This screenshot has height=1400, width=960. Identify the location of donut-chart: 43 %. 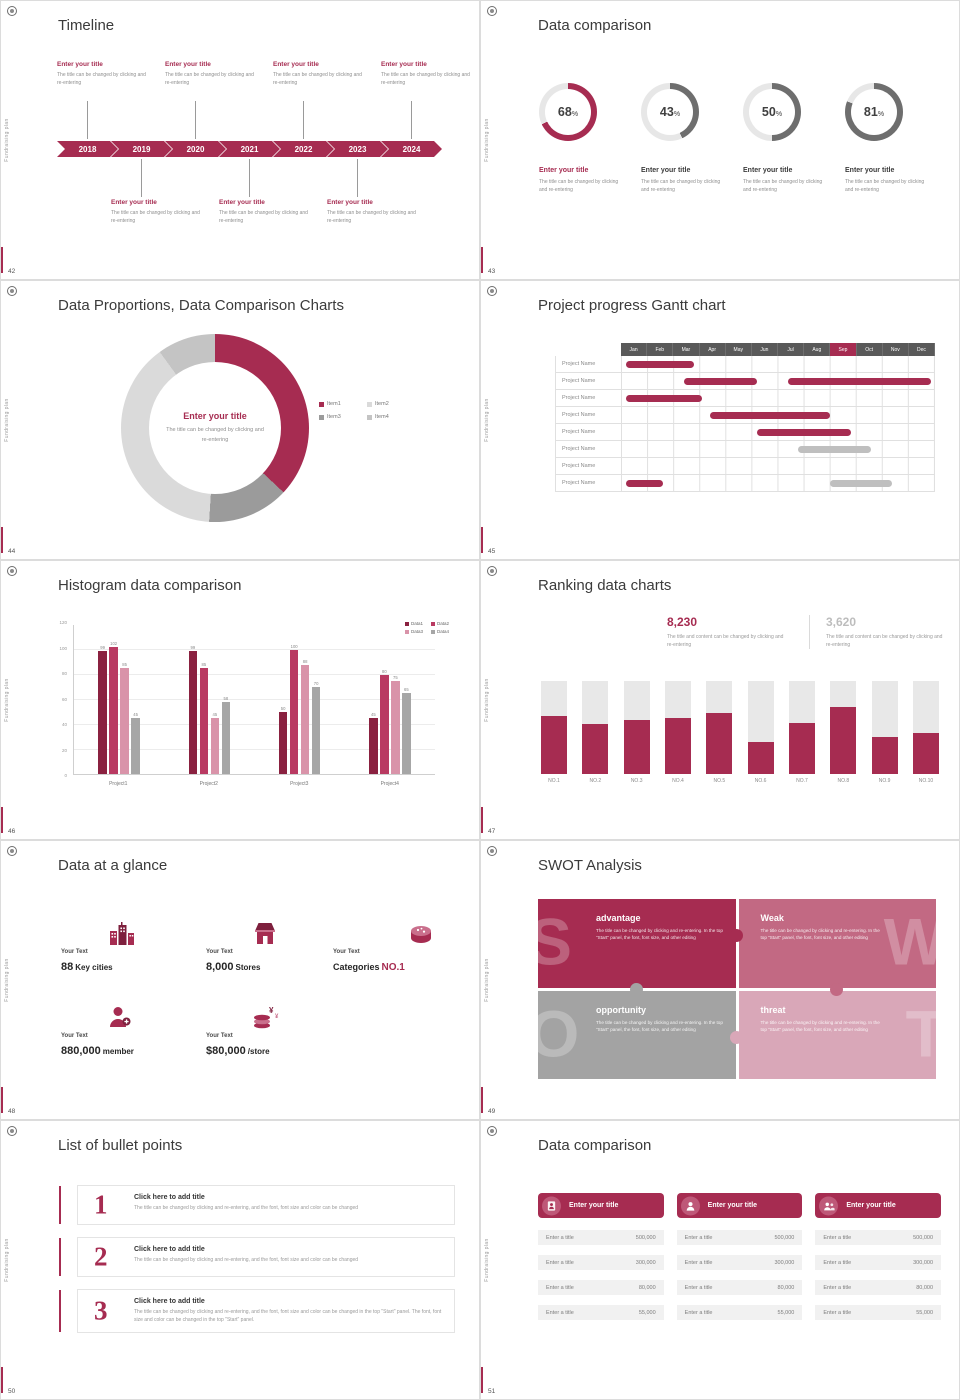
(670, 112).